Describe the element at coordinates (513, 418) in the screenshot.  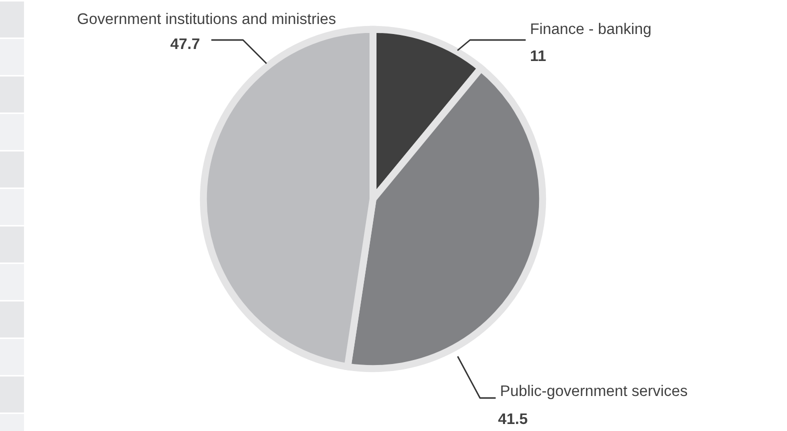
I see `data-label: 41.5` at that location.